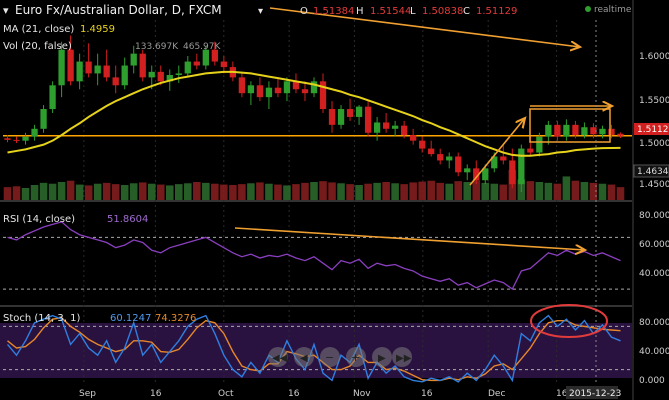 Image resolution: width=669 pixels, height=400 pixels. What do you see at coordinates (39, 219) in the screenshot?
I see `rsi-legend-label: RSI (14, close)` at bounding box center [39, 219].